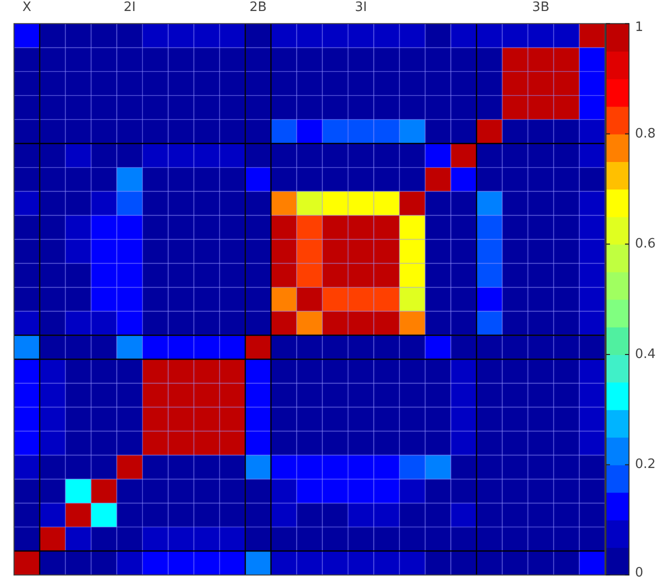 The width and height of the screenshot is (662, 584). What do you see at coordinates (27, 8) in the screenshot?
I see `x-tick-label: X` at bounding box center [27, 8].